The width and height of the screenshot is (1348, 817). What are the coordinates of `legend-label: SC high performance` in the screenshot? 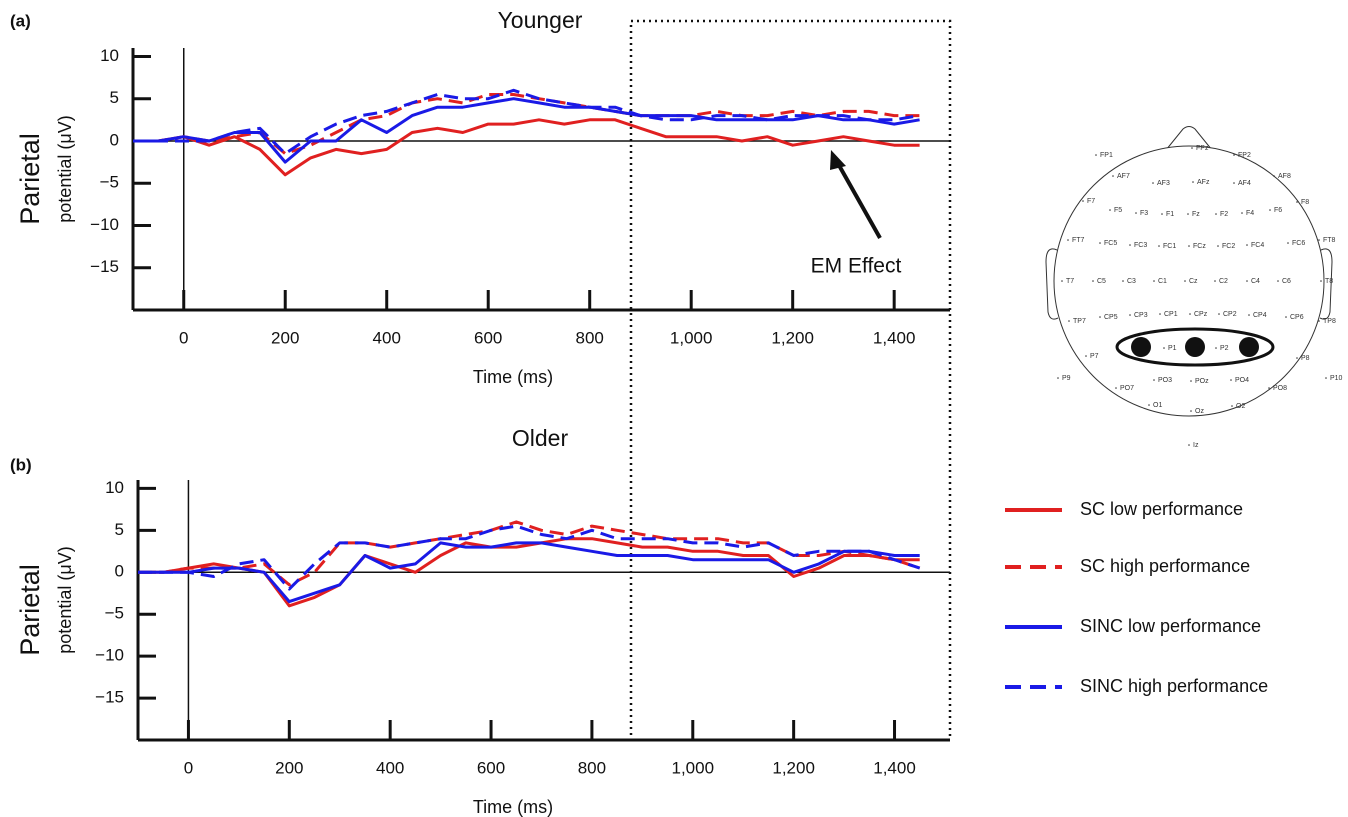 It's located at (1165, 566).